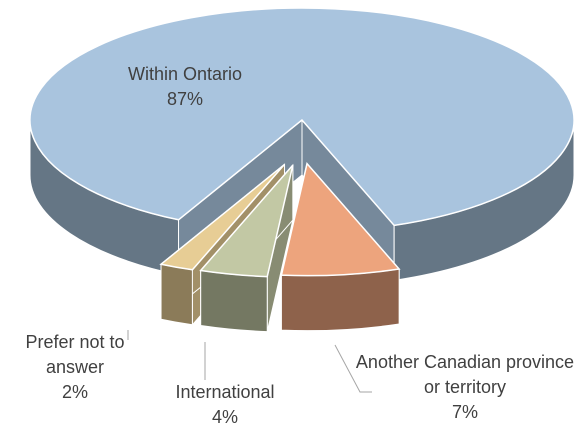  What do you see at coordinates (225, 392) in the screenshot?
I see `category-label: International` at bounding box center [225, 392].